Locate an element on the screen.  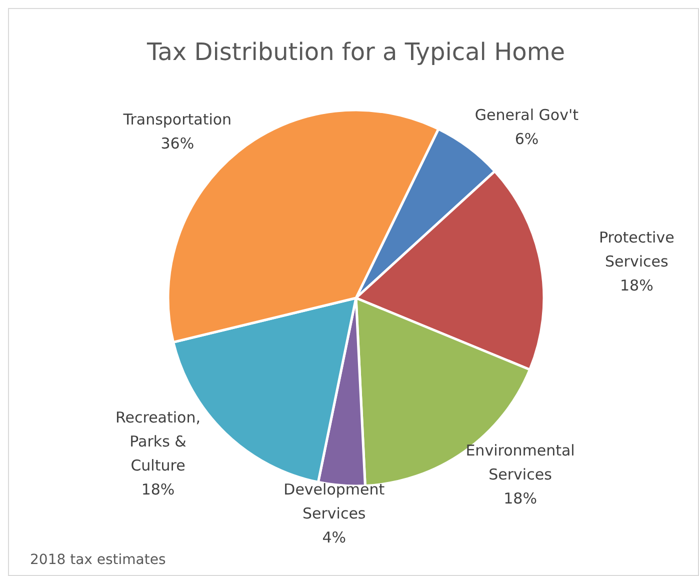
slice-label: Environmental Services is located at coordinates (520, 463).